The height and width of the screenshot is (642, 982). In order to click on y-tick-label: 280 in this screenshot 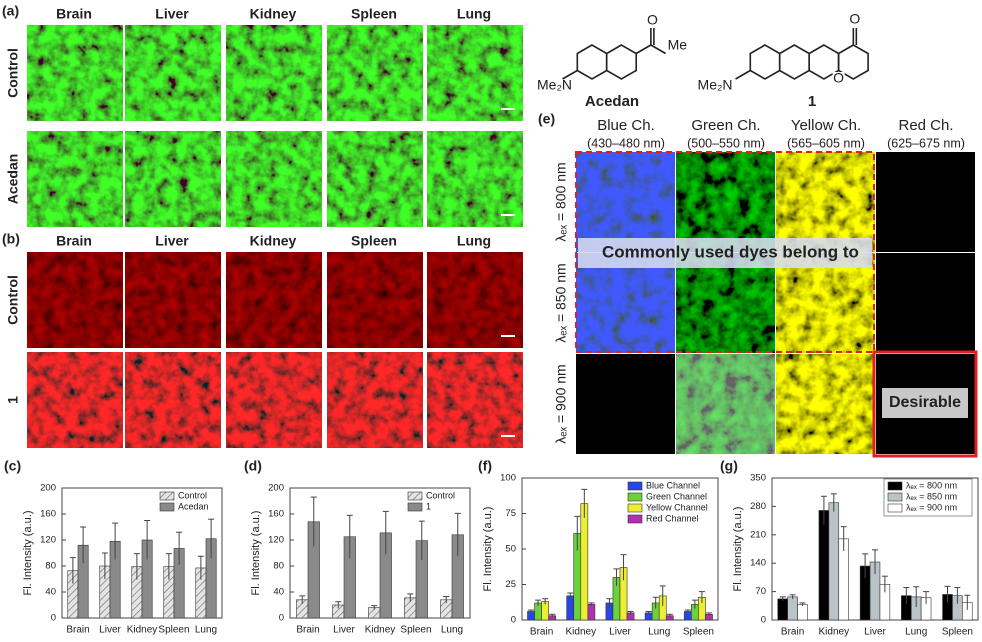, I will do `click(758, 506)`.